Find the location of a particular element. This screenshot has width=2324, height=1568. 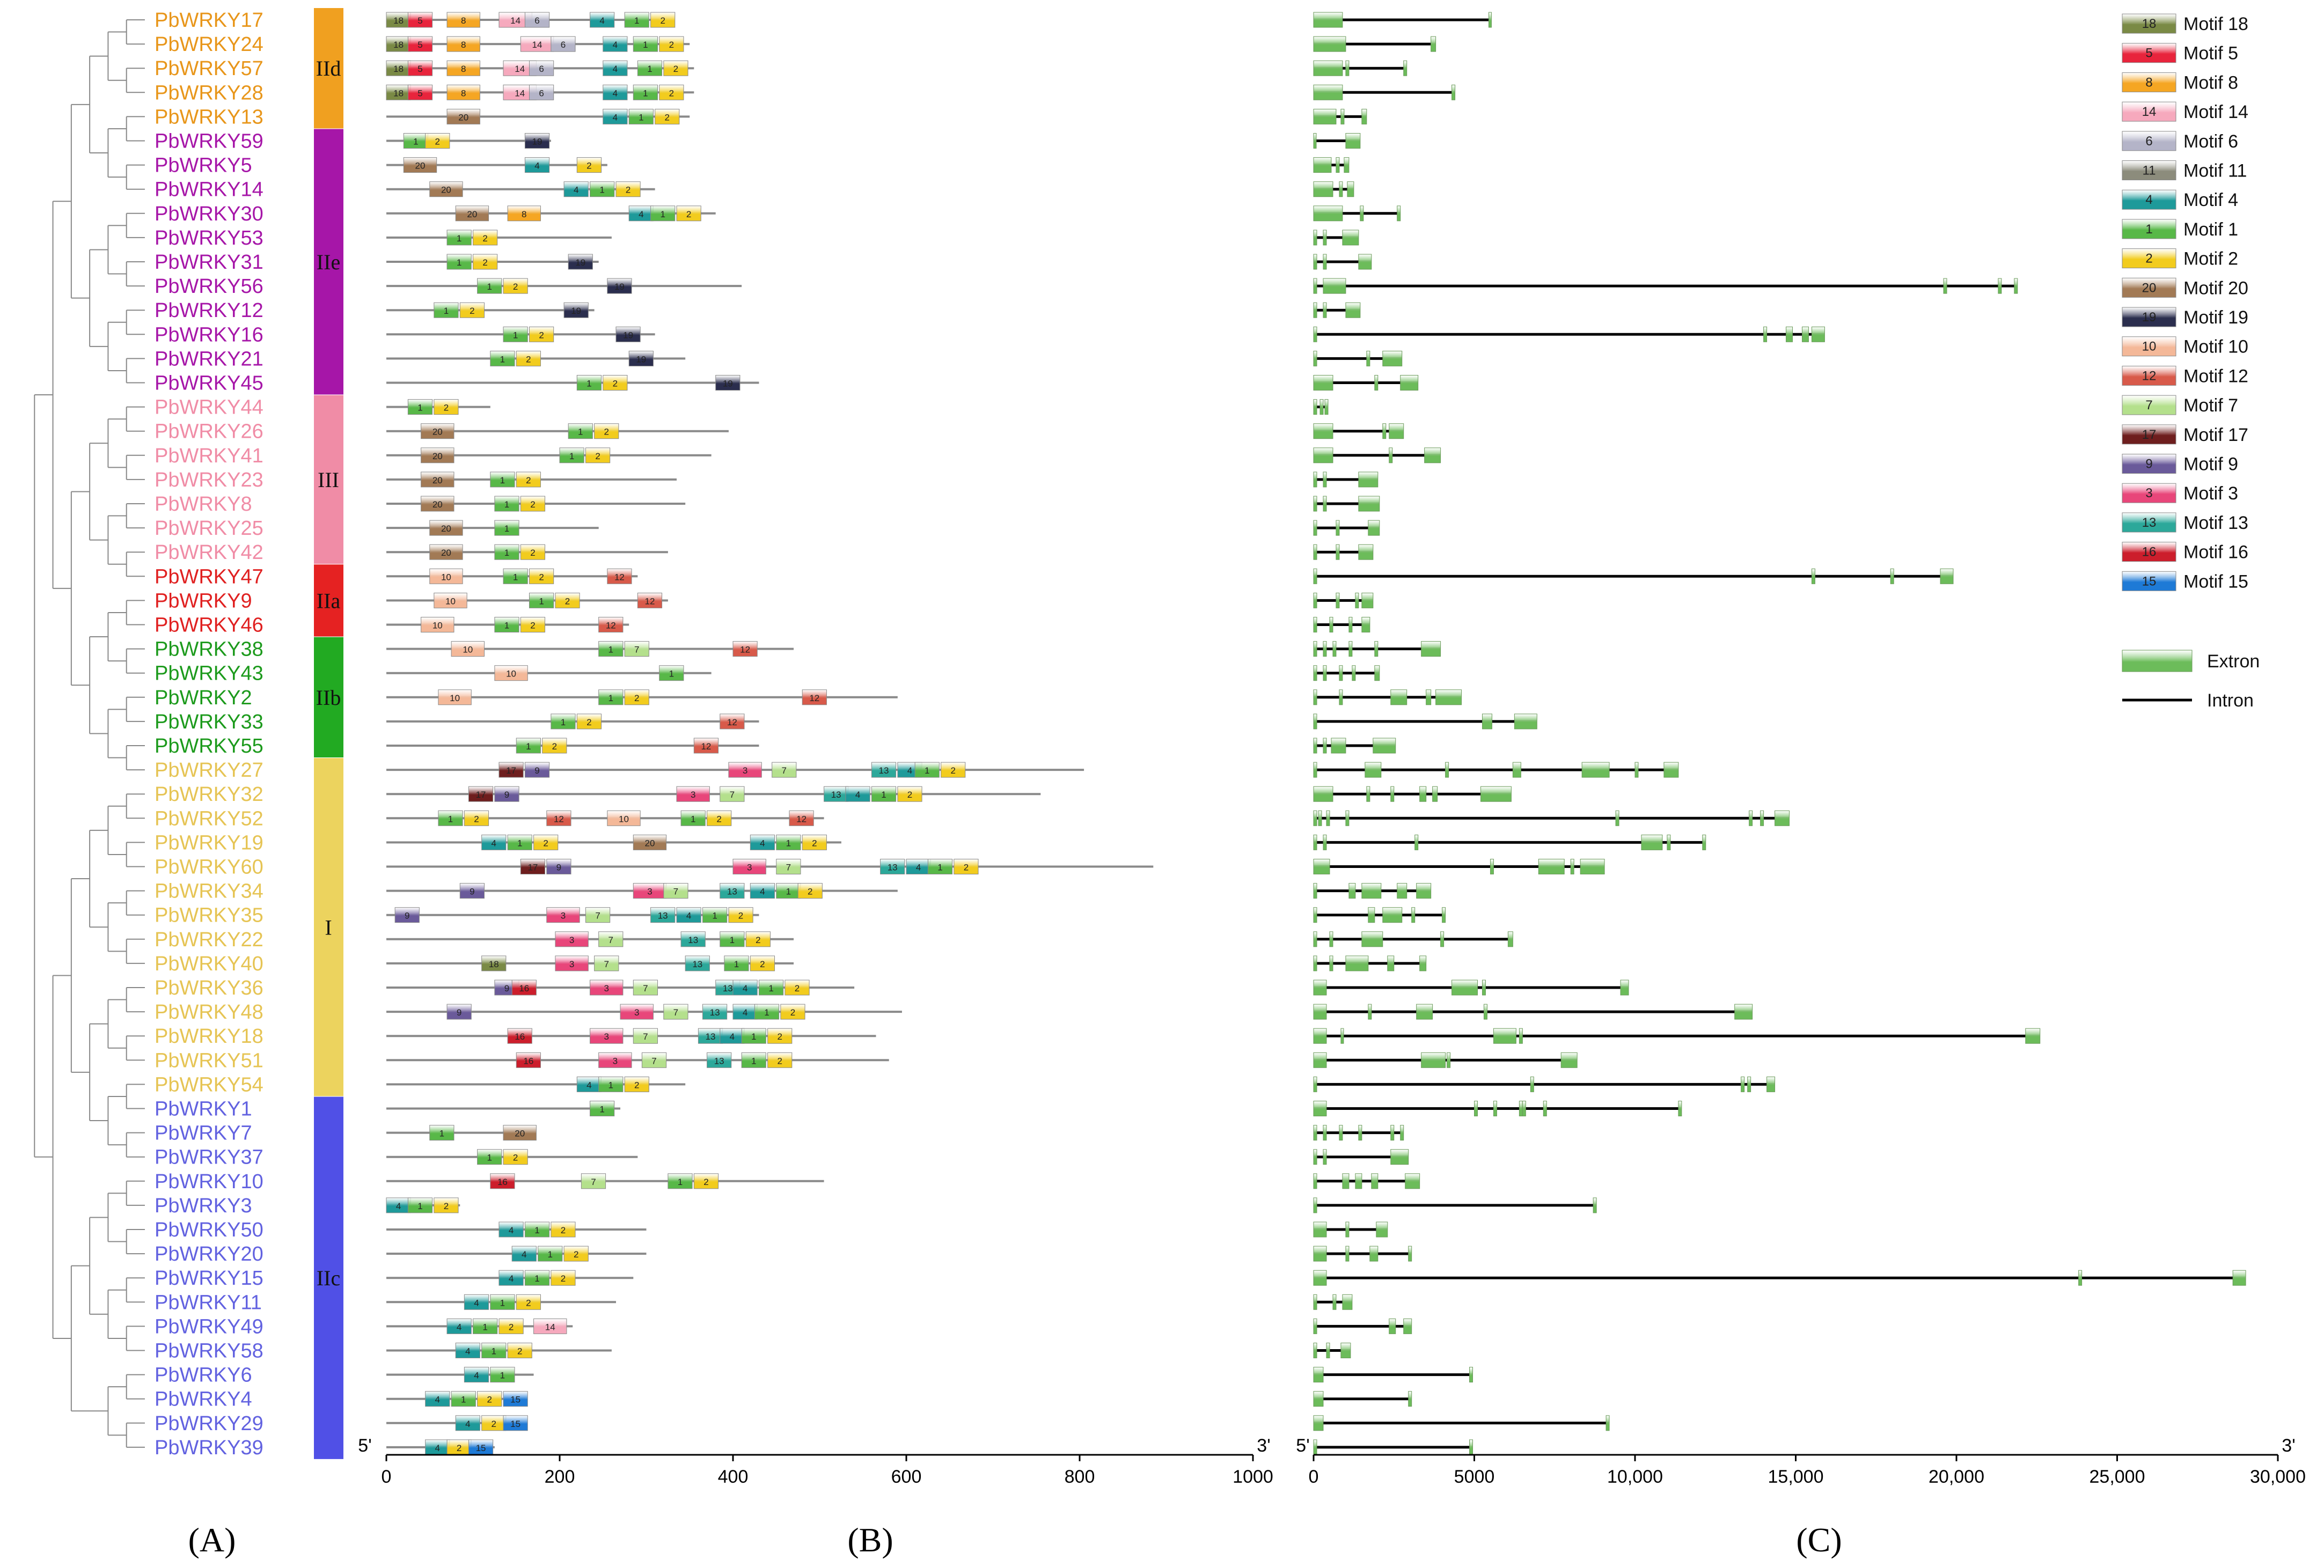

legend-swatch-number: 8 is located at coordinates (2148, 83).